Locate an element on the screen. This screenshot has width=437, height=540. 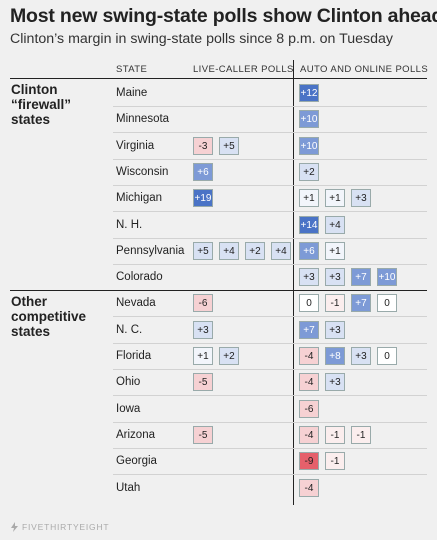
state-name: Pennsylvania is located at coordinates (150, 251).